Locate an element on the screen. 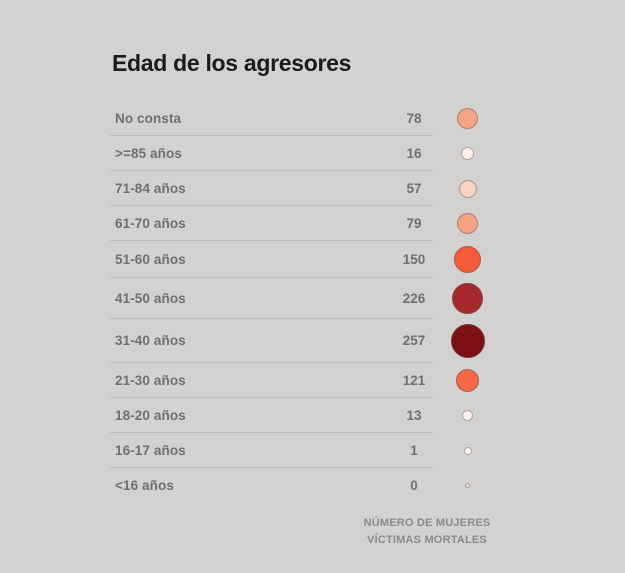  table-row: 18-20 años 13 is located at coordinates (306, 415).